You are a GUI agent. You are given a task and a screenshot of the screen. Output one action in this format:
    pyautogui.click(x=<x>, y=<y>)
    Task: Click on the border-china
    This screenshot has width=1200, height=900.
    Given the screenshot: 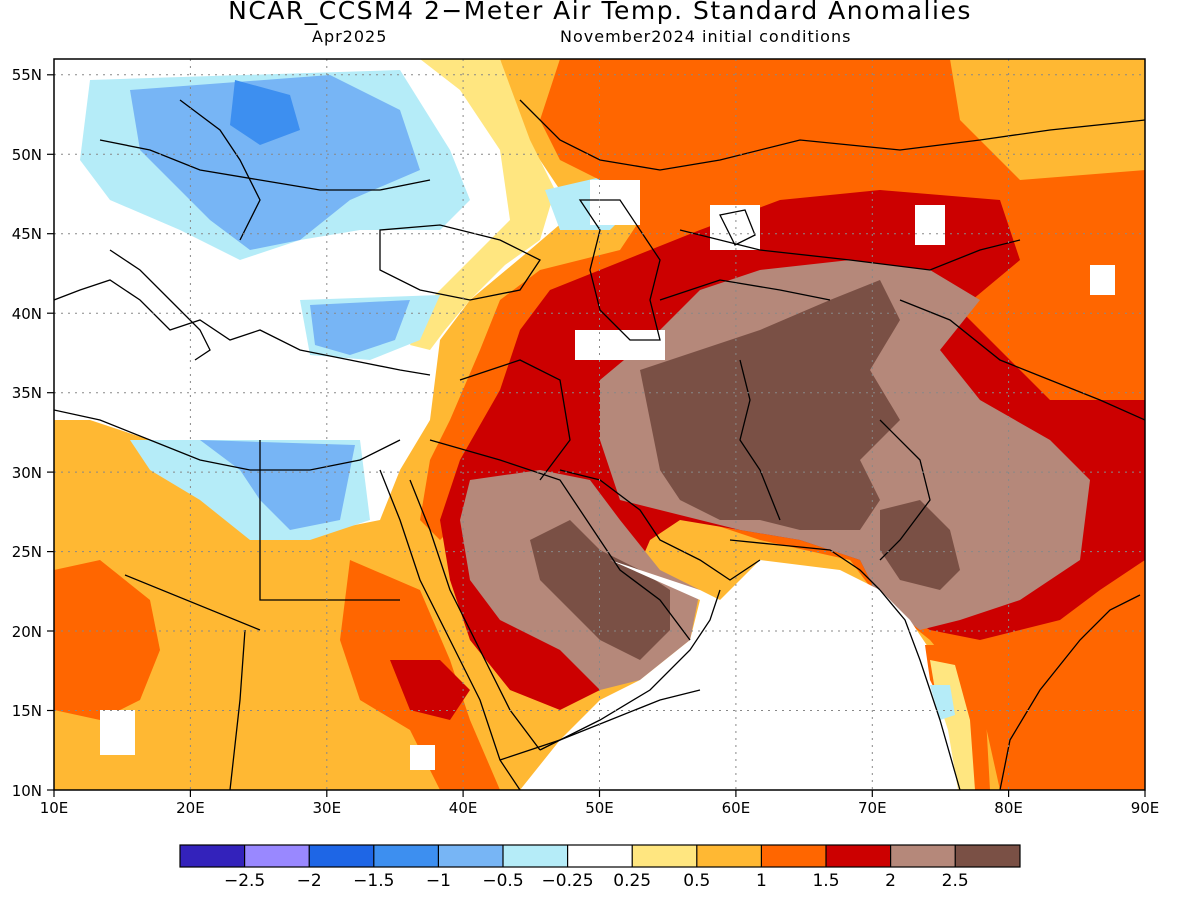 What is the action you would take?
    pyautogui.click(x=1022, y=360)
    